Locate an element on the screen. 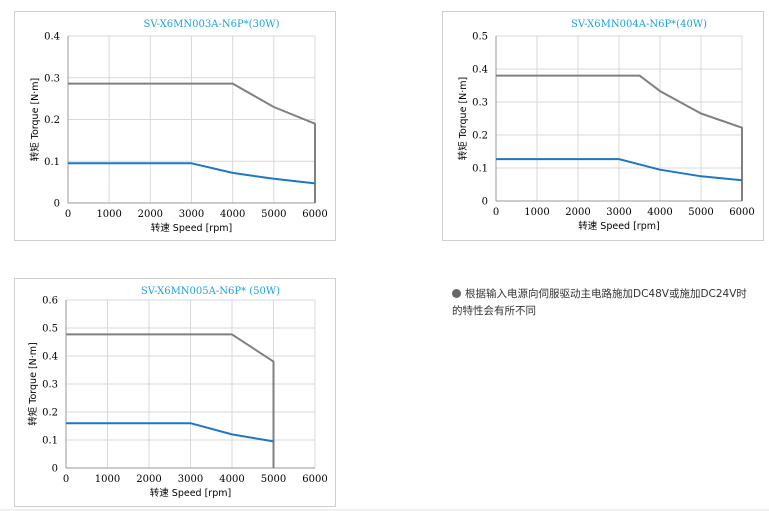 Image resolution: width=769 pixels, height=511 pixels. chart-title: SV-X6MN003A-N6P*(30W) is located at coordinates (212, 24).